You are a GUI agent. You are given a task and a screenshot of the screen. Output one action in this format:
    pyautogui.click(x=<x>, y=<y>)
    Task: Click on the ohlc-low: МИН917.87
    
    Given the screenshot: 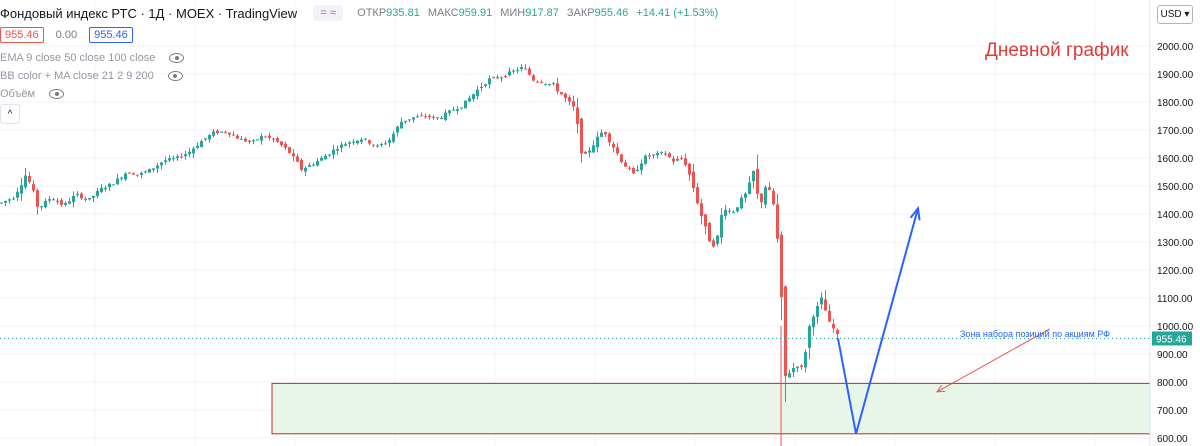 What is the action you would take?
    pyautogui.click(x=529, y=13)
    